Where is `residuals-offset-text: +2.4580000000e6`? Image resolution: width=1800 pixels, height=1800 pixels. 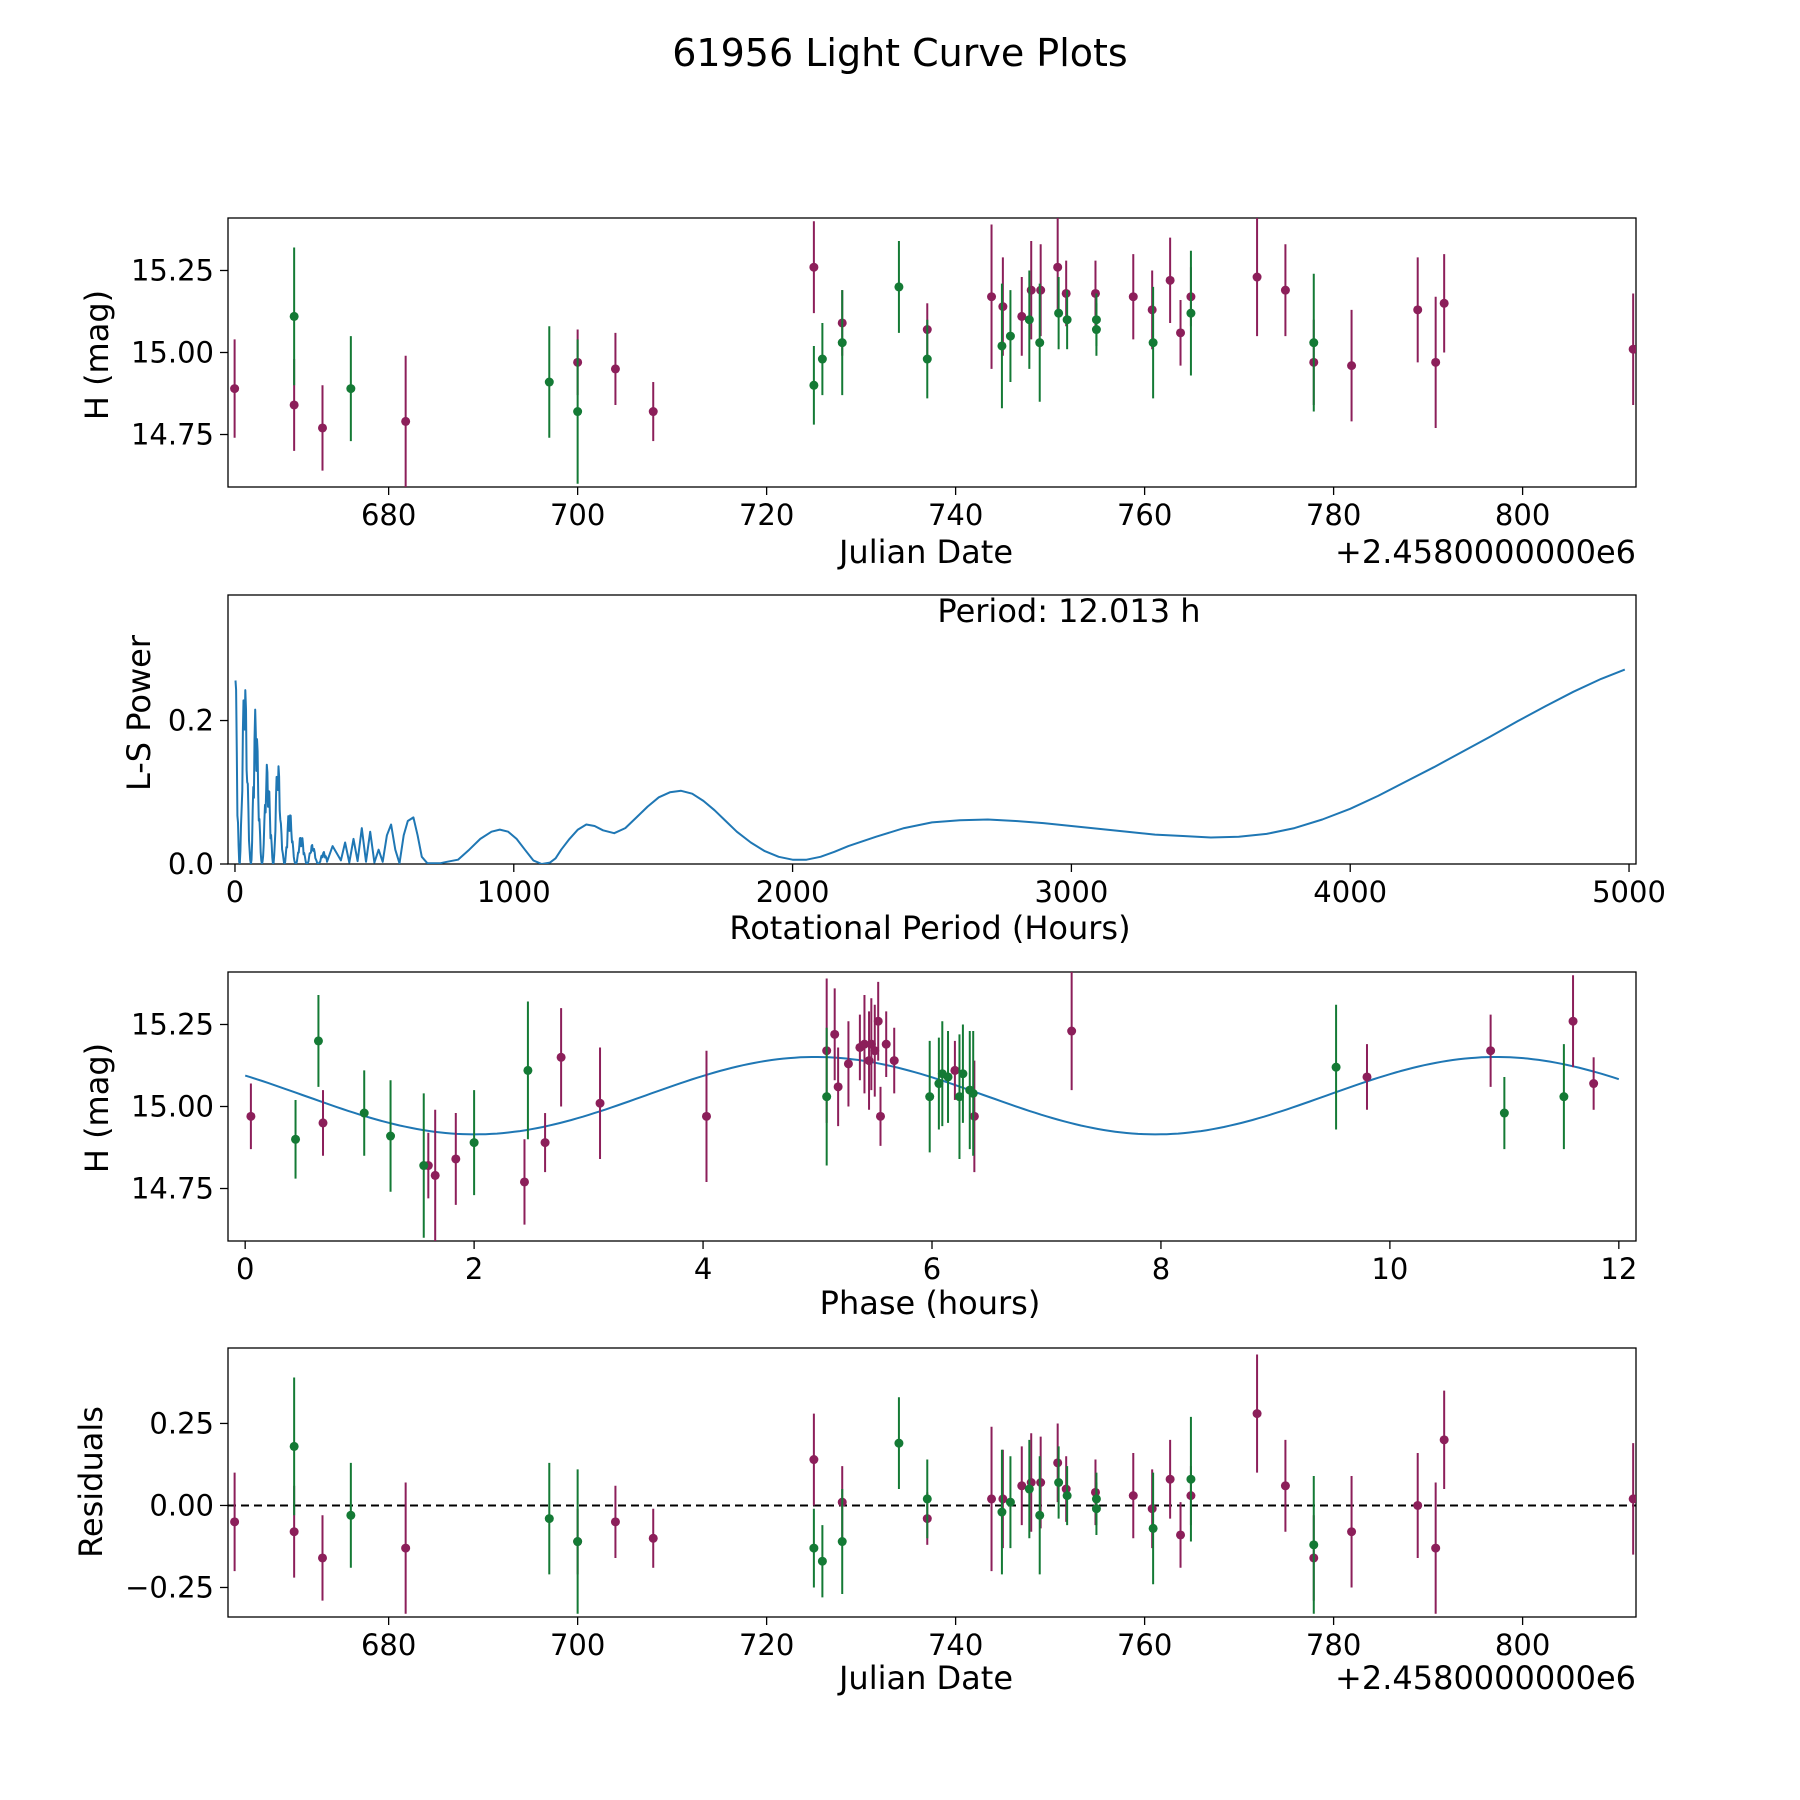
residuals-offset-text: +2.4580000000e6 is located at coordinates (1485, 1678).